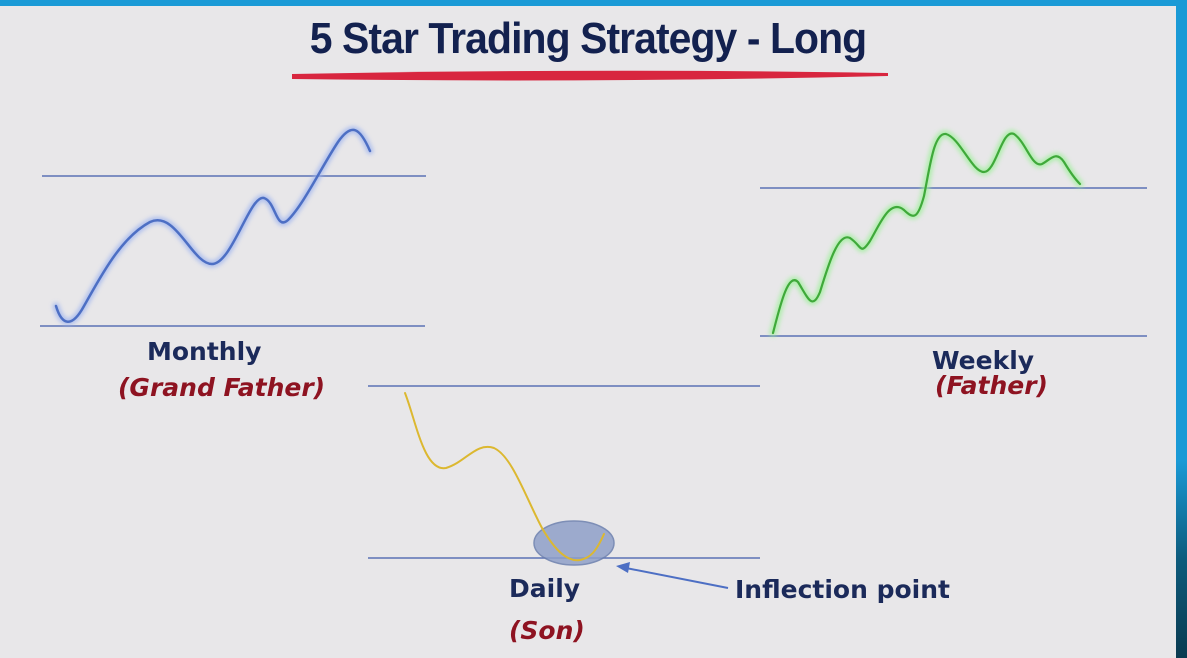 The height and width of the screenshot is (658, 1187). I want to click on weekly-label: Weekly, so click(983, 360).